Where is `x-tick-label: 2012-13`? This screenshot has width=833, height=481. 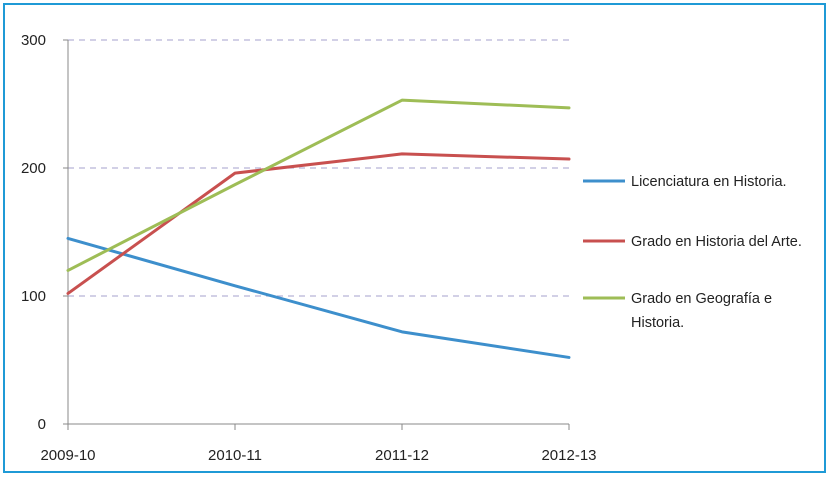 x-tick-label: 2012-13 is located at coordinates (568, 455).